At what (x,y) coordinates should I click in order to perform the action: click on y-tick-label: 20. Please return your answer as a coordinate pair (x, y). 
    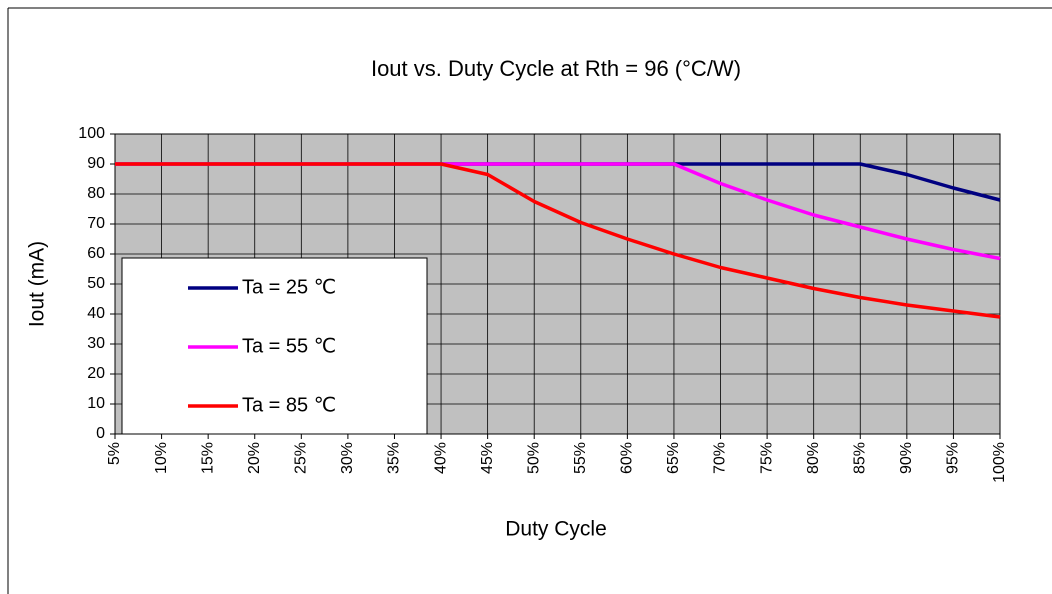
    Looking at the image, I should click on (96, 373).